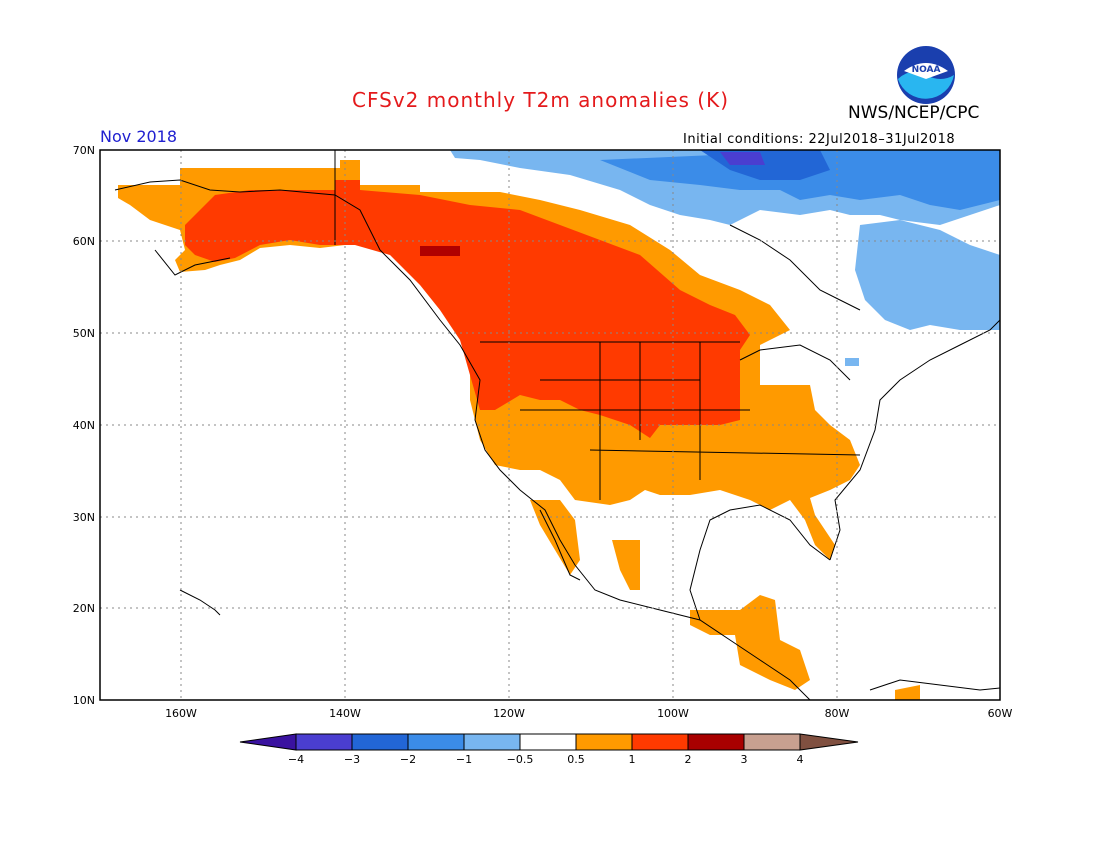  Describe the element at coordinates (750, 642) in the screenshot. I see `warm-anomaly-central-america` at that location.